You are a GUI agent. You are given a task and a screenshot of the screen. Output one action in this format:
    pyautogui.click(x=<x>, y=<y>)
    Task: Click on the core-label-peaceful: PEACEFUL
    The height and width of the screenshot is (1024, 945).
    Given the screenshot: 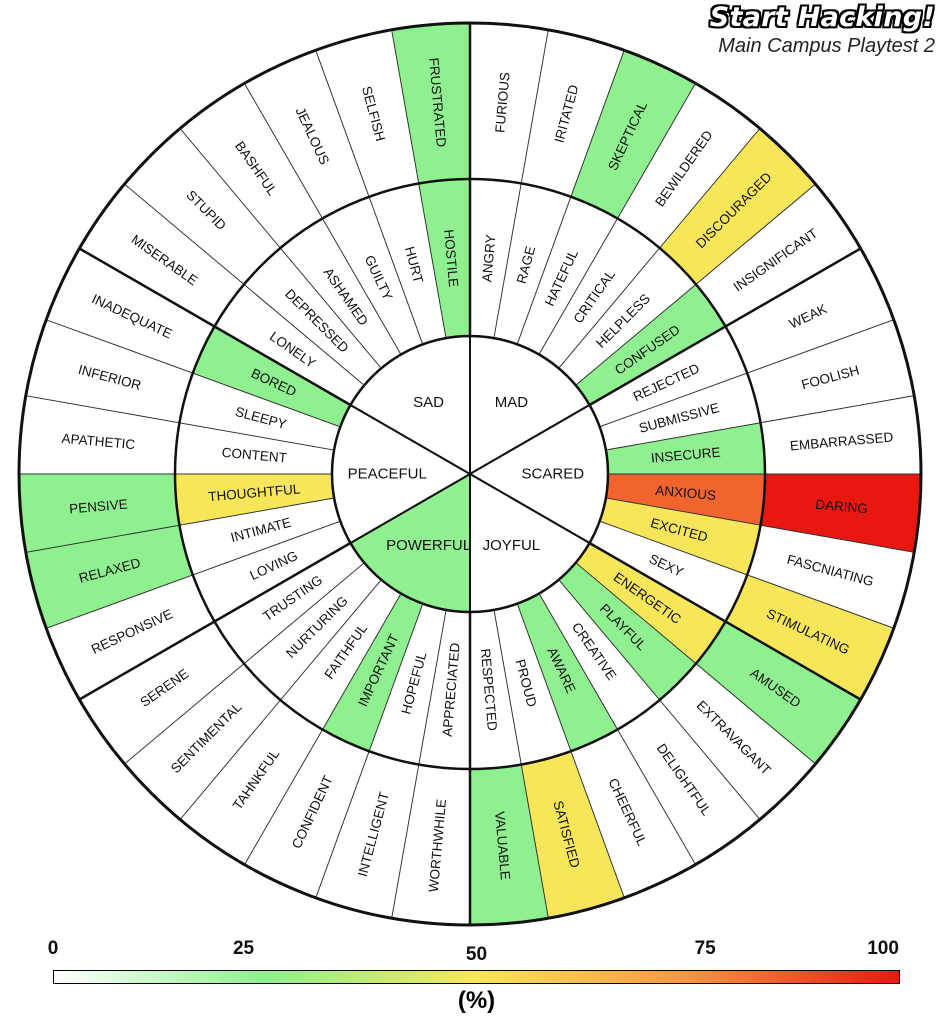 What is the action you would take?
    pyautogui.click(x=387, y=474)
    